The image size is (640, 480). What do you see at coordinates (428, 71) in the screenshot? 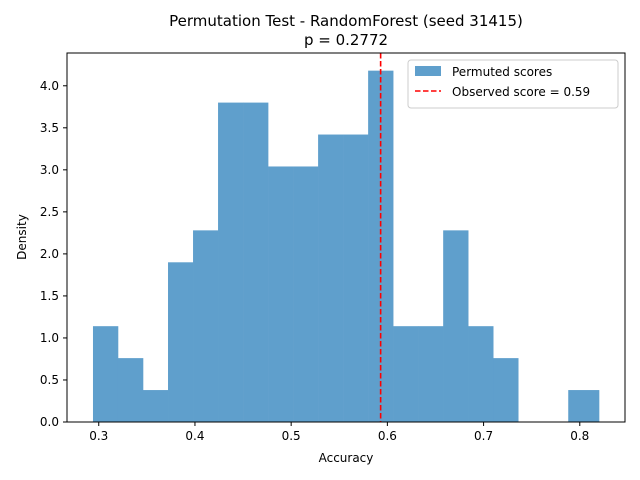
I see `legend-swatch-permuted` at bounding box center [428, 71].